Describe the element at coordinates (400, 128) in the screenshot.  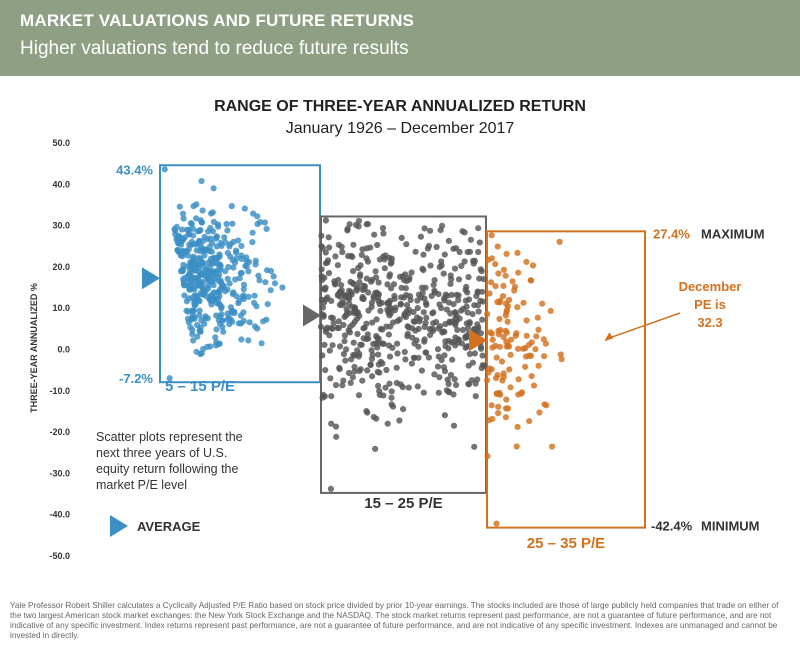
I see `chart-subtitle: January 1926 – December 2017` at that location.